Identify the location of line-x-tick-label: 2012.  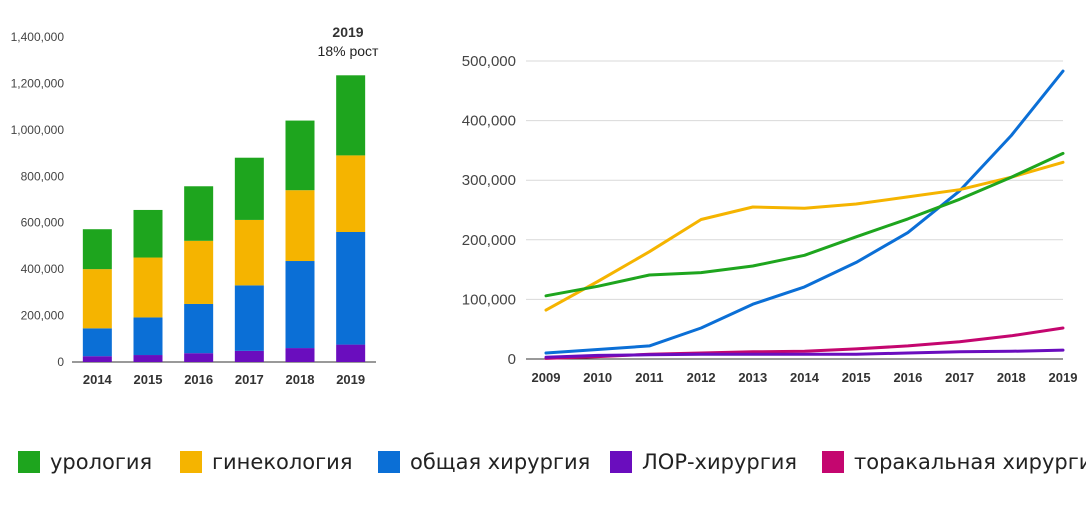
(701, 377).